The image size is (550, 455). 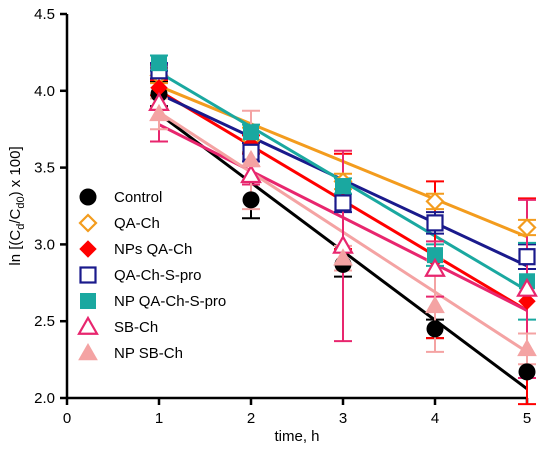 What do you see at coordinates (44, 91) in the screenshot?
I see `y-tick-label: 4.0` at bounding box center [44, 91].